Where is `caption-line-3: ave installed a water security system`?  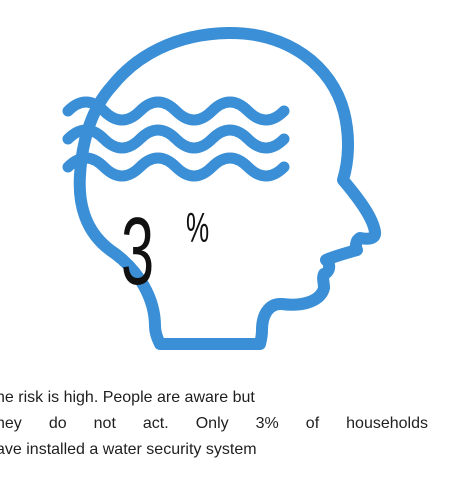 caption-line-3: ave installed a water security system is located at coordinates (128, 449).